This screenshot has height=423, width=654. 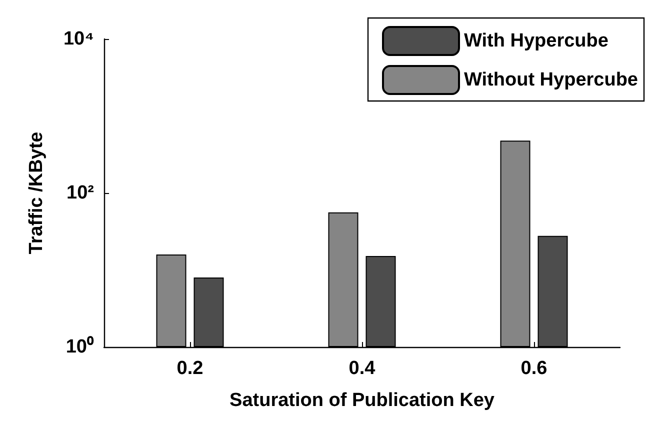 What do you see at coordinates (534, 368) in the screenshot?
I see `x-tick-label: 0.6` at bounding box center [534, 368].